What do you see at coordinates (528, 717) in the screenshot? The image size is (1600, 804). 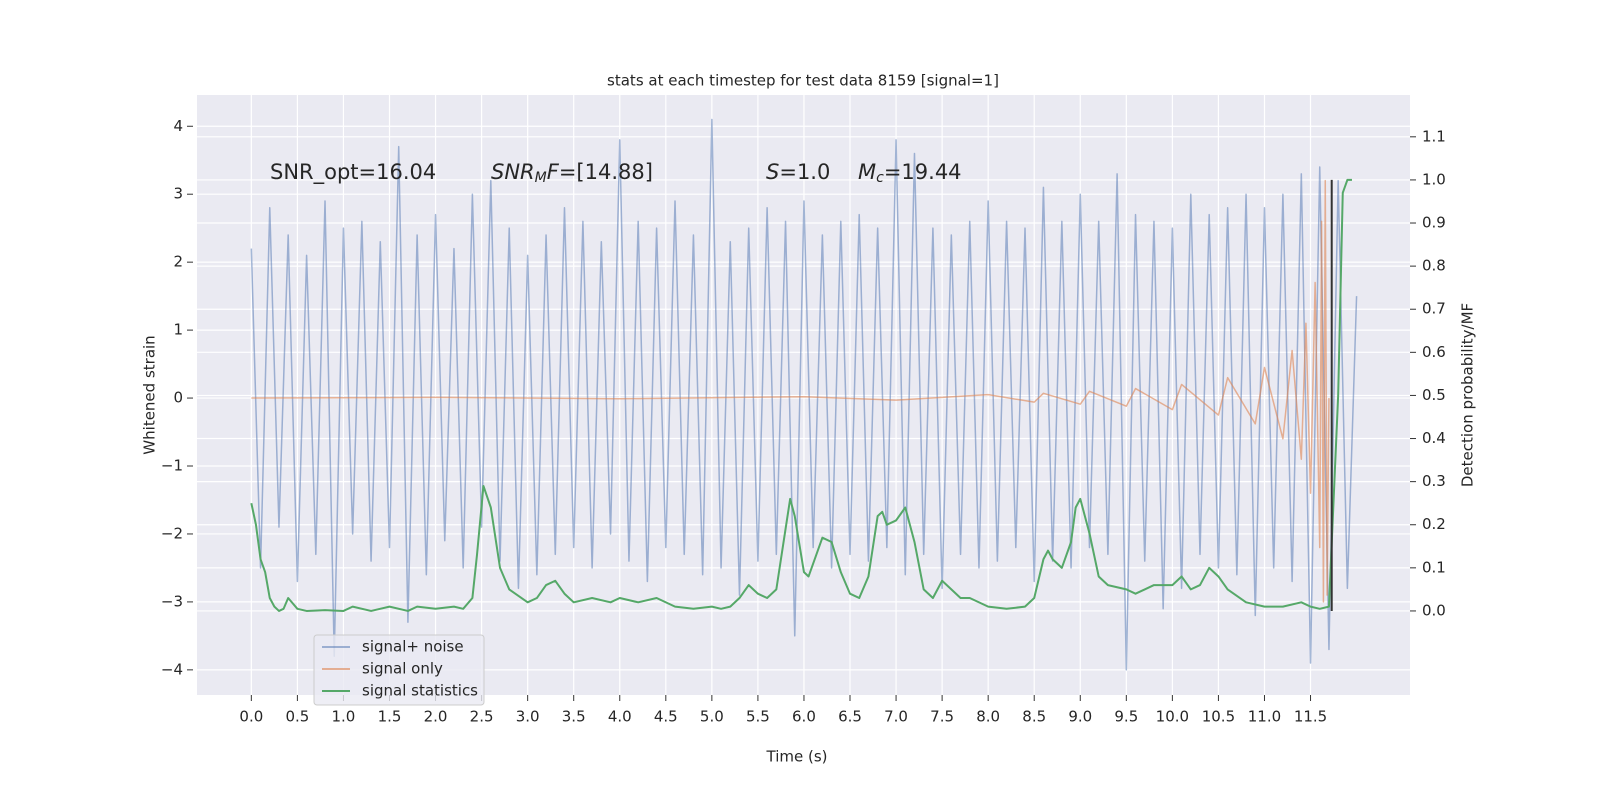 I see `x-tick-label: 3.0` at bounding box center [528, 717].